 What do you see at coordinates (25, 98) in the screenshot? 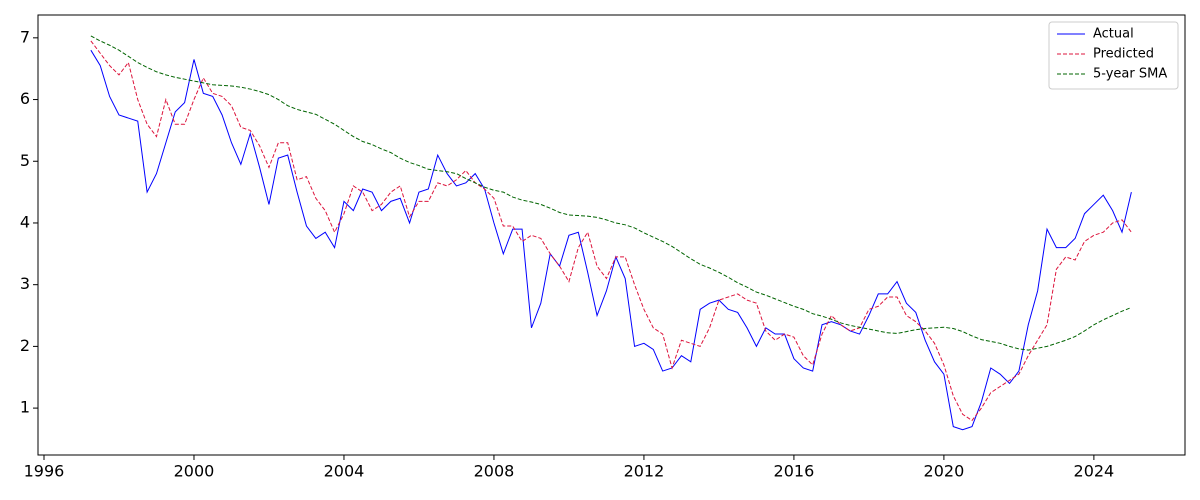
I see `y-tick-label: 6` at bounding box center [25, 98].